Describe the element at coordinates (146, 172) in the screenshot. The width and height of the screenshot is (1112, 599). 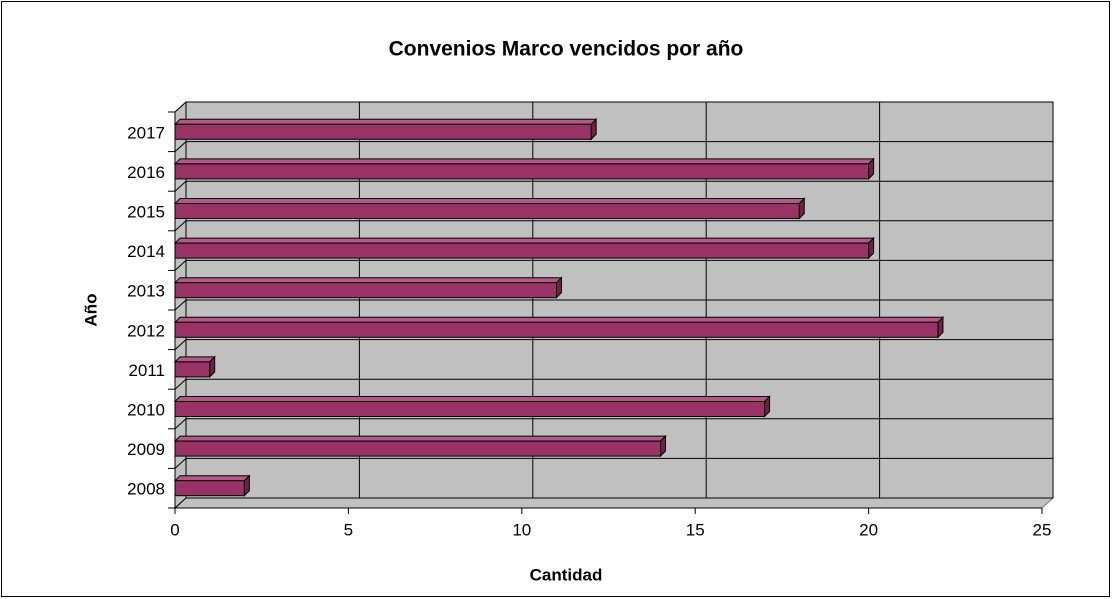
I see `y-tick-label: 2016` at that location.